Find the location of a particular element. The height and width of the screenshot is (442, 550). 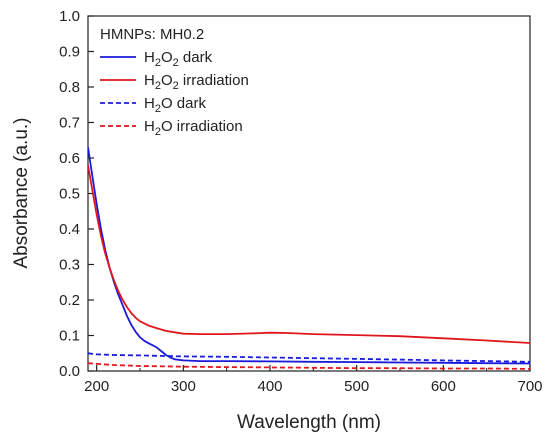

y-tick-label: 0.5 is located at coordinates (69, 194).